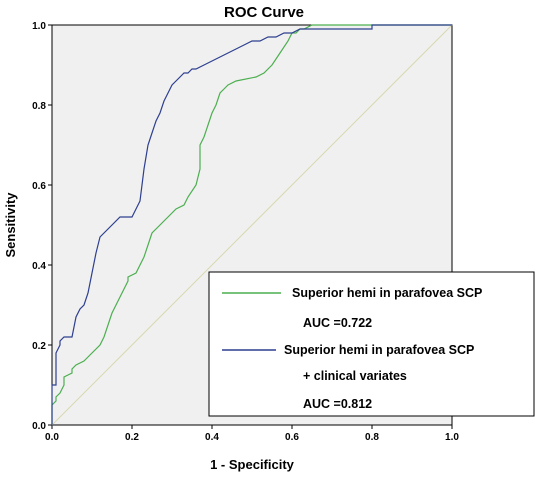  I want to click on x-tick-label: 0.4, so click(212, 437).